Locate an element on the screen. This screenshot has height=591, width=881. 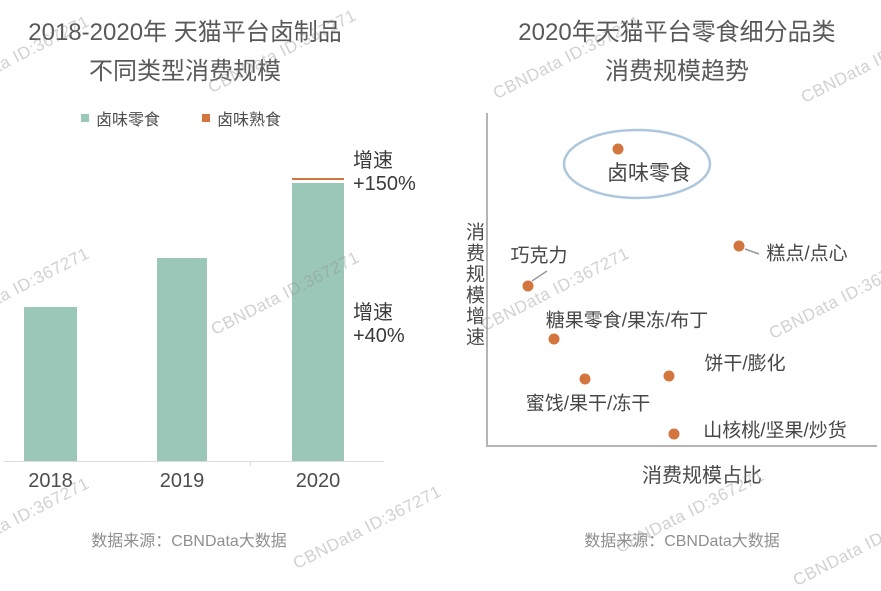
legend-label-luwei-lingshi: 卤味零食 is located at coordinates (128, 120).